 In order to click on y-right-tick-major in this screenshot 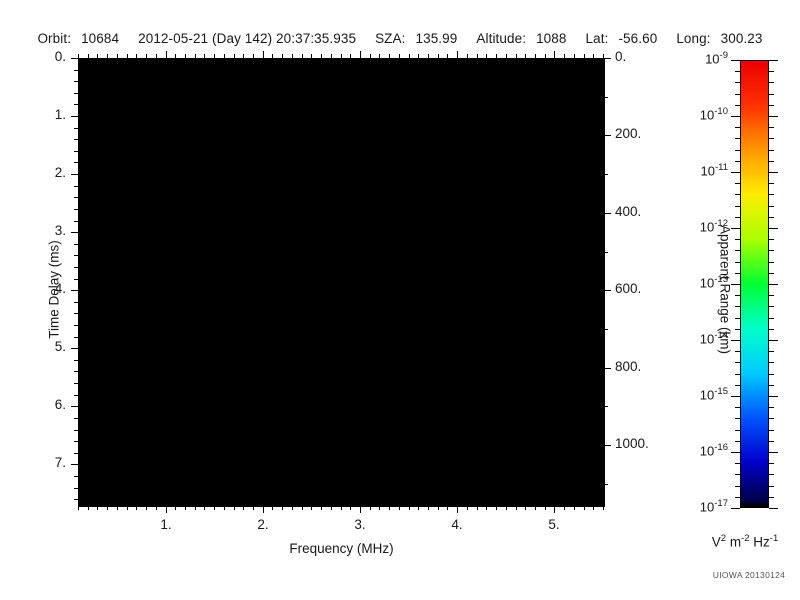, I will do `click(607, 213)`.